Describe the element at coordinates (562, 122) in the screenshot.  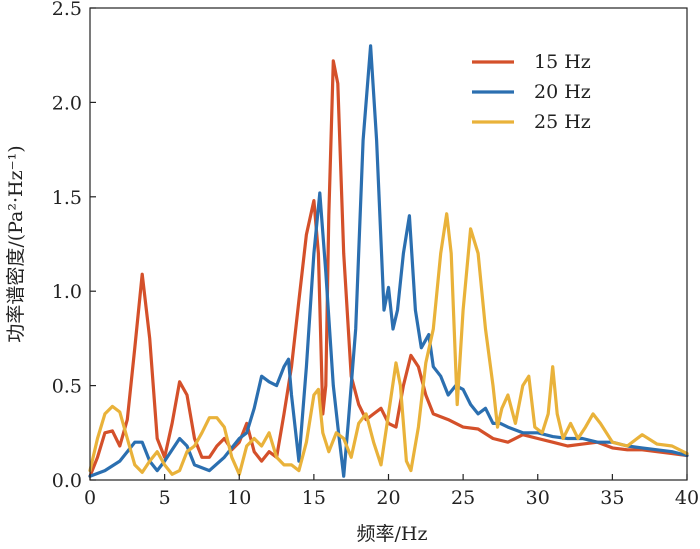
I see `legend-label-3: 25 Hz` at that location.